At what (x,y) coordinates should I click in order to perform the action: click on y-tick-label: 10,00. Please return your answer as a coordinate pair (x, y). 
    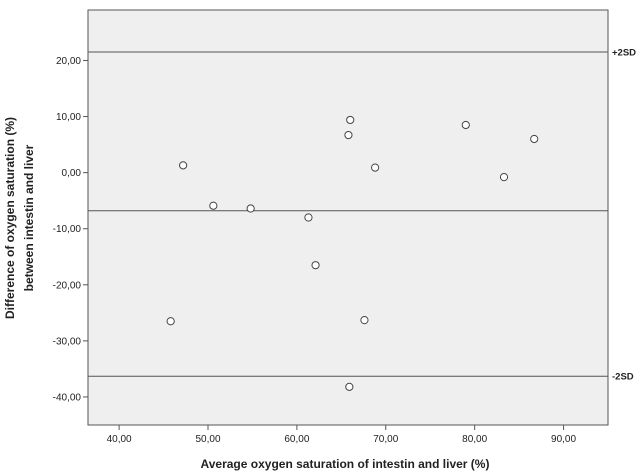
    Looking at the image, I should click on (68, 117).